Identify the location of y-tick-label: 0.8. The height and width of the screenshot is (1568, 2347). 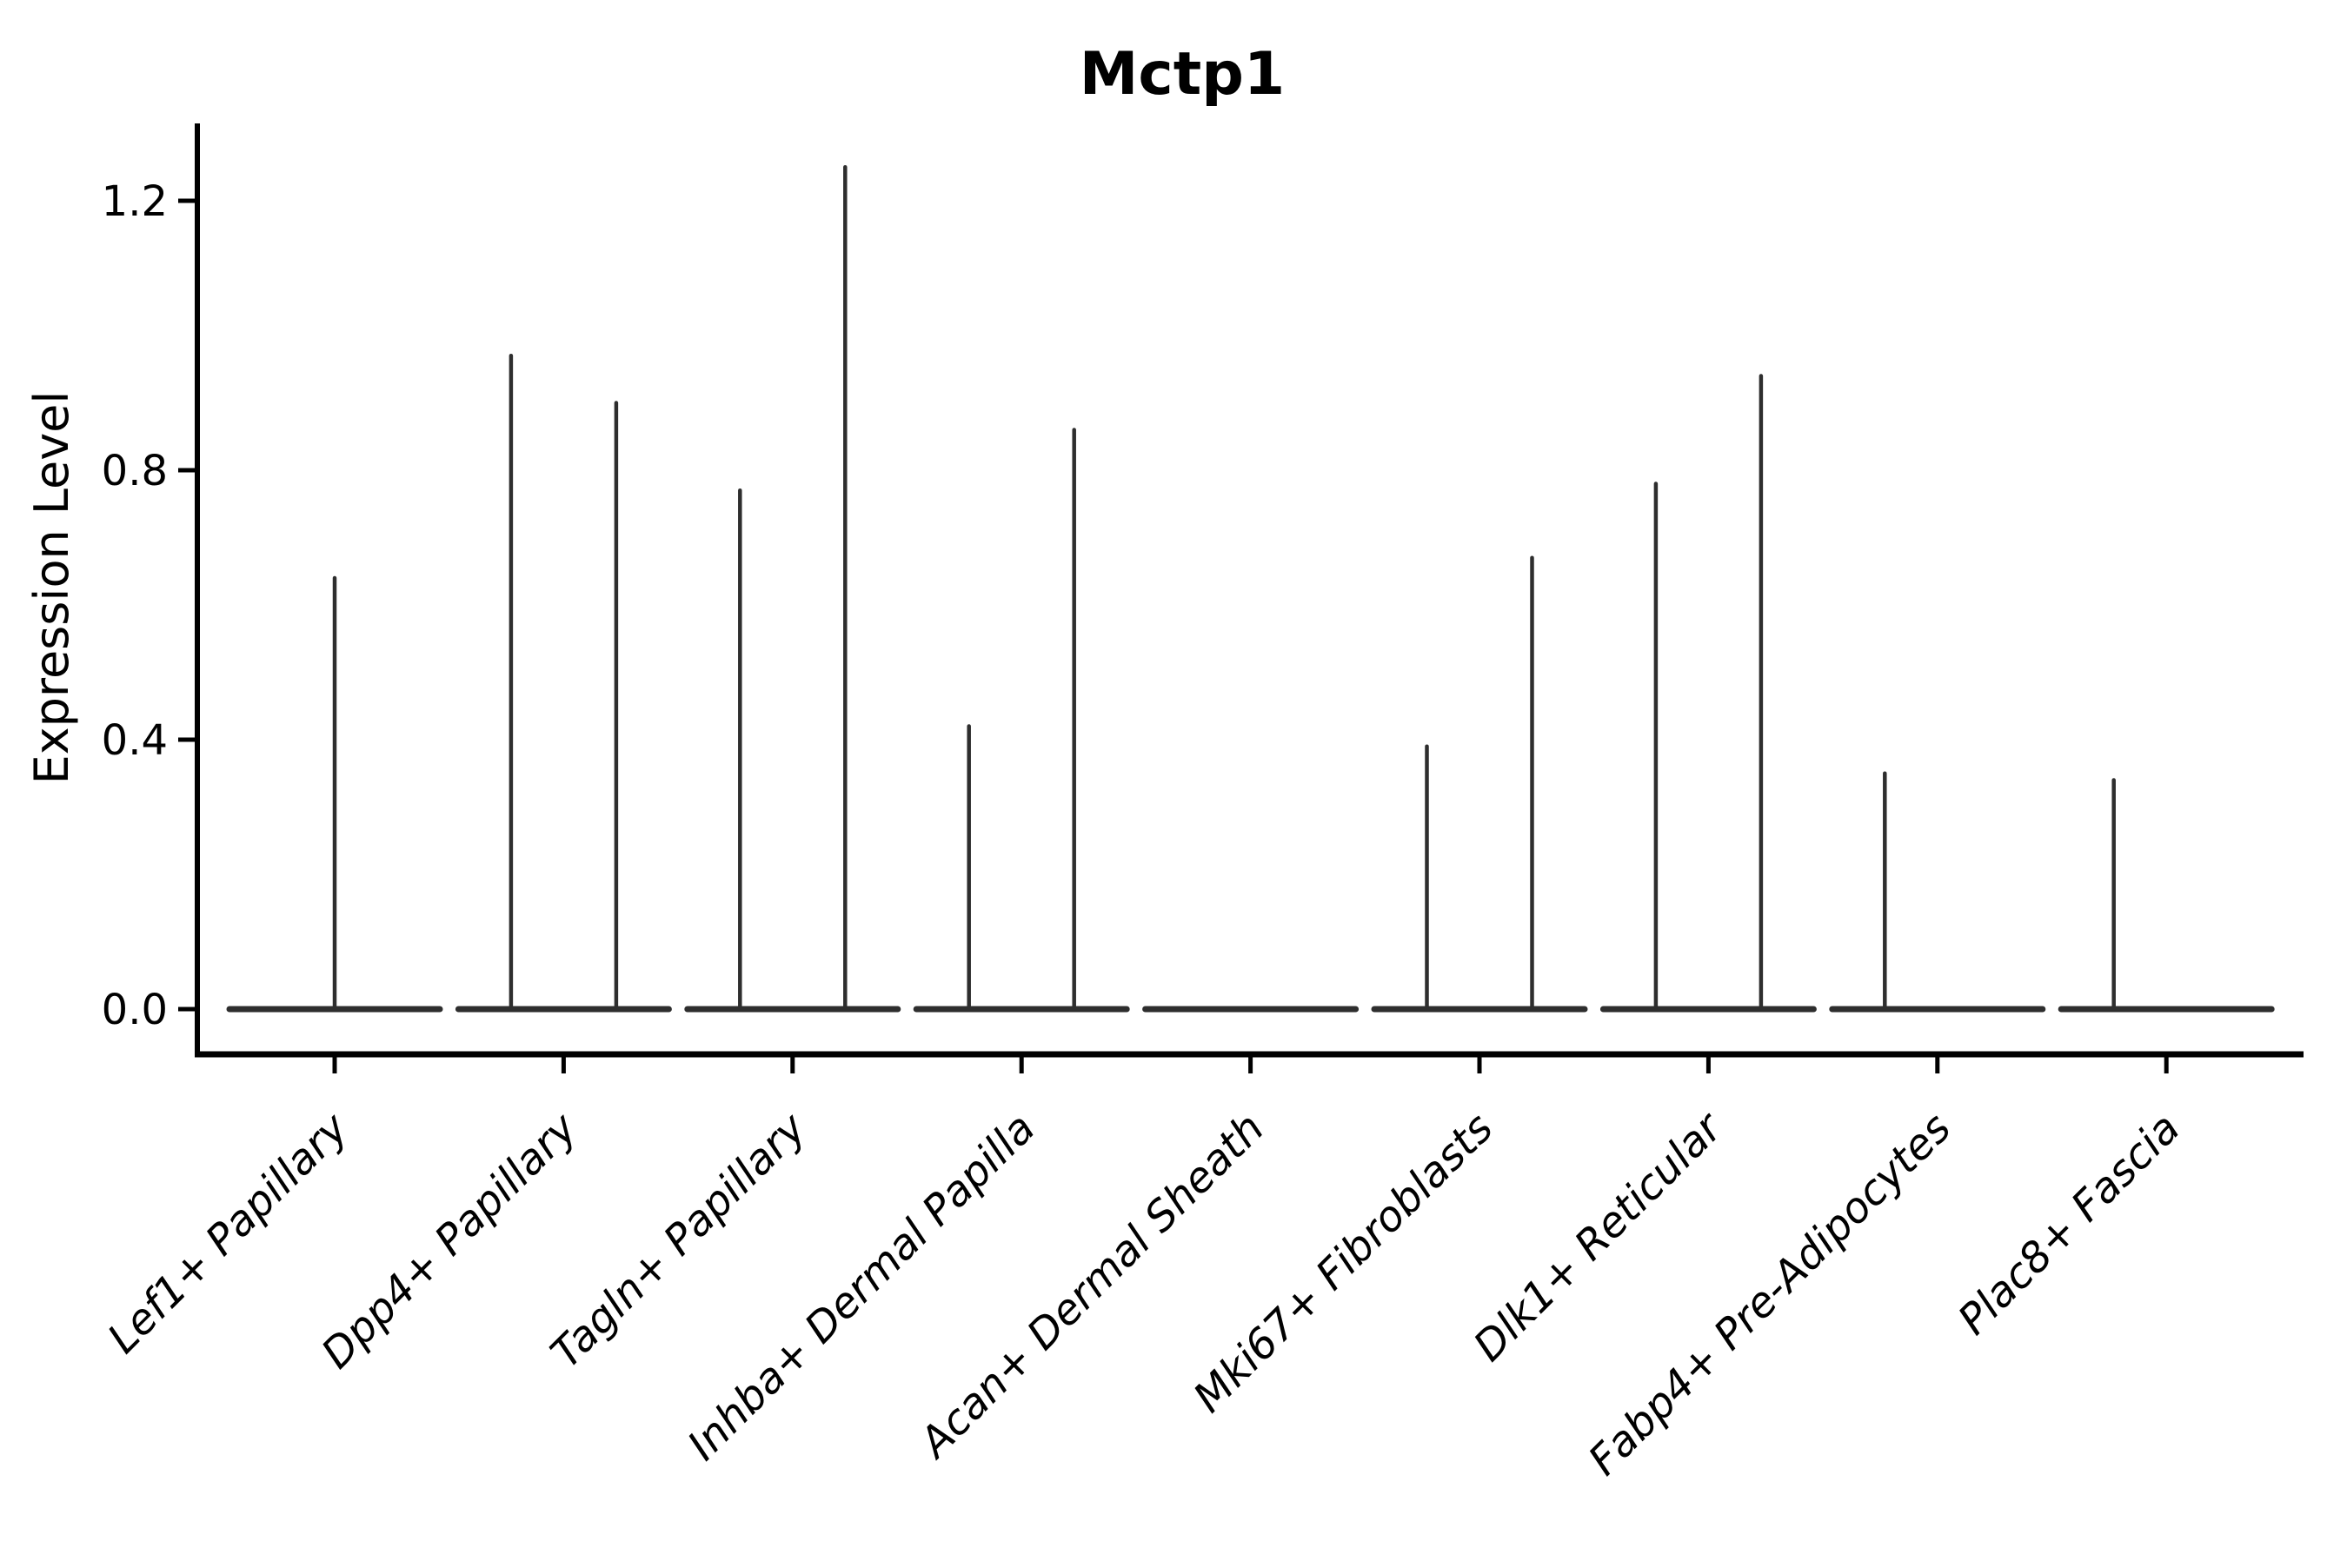
(135, 471).